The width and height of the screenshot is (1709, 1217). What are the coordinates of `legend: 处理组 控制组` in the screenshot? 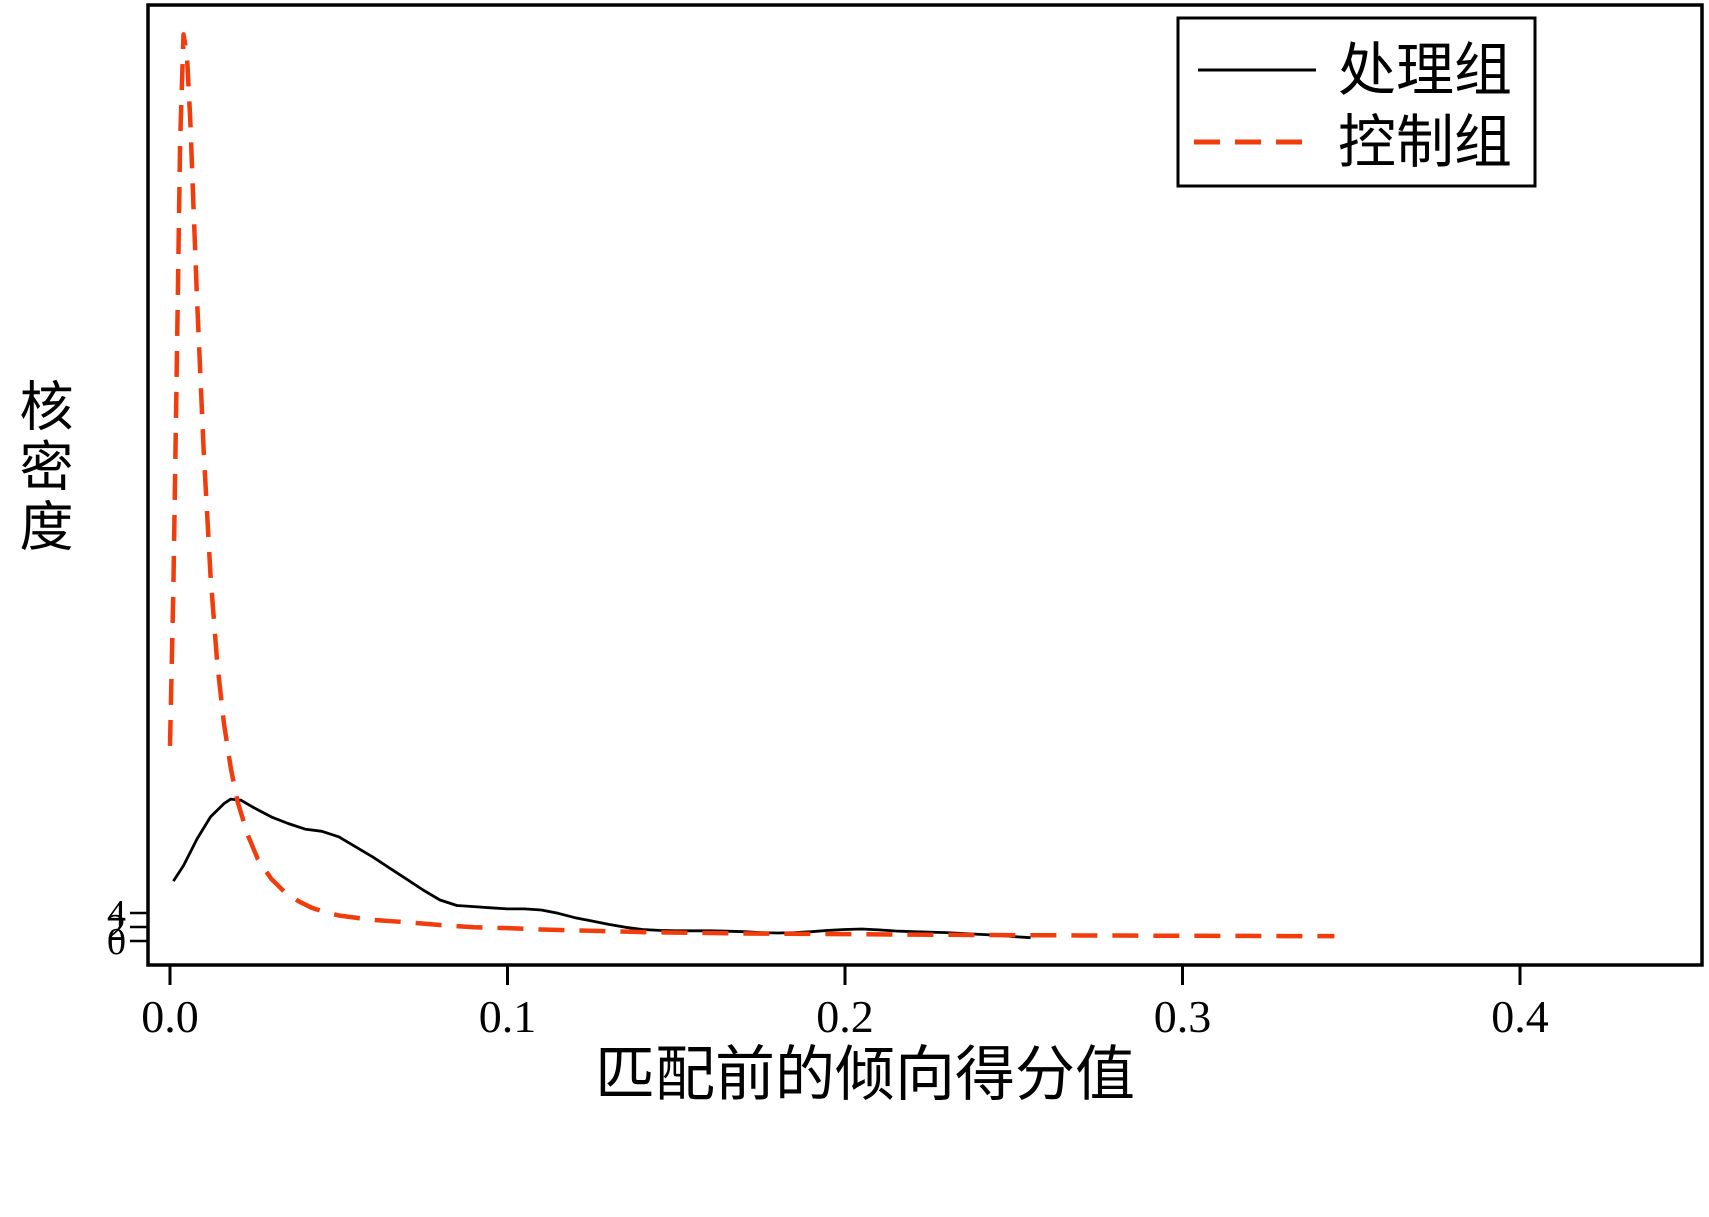 It's located at (1356, 102).